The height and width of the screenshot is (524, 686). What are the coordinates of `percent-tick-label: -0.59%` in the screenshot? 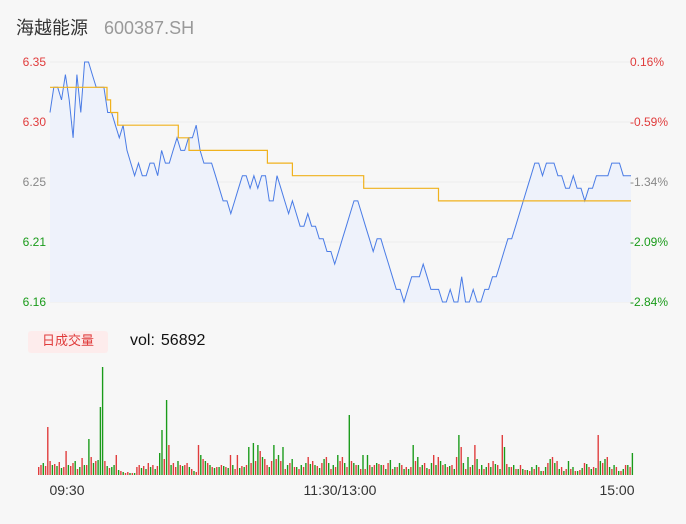 It's located at (649, 122).